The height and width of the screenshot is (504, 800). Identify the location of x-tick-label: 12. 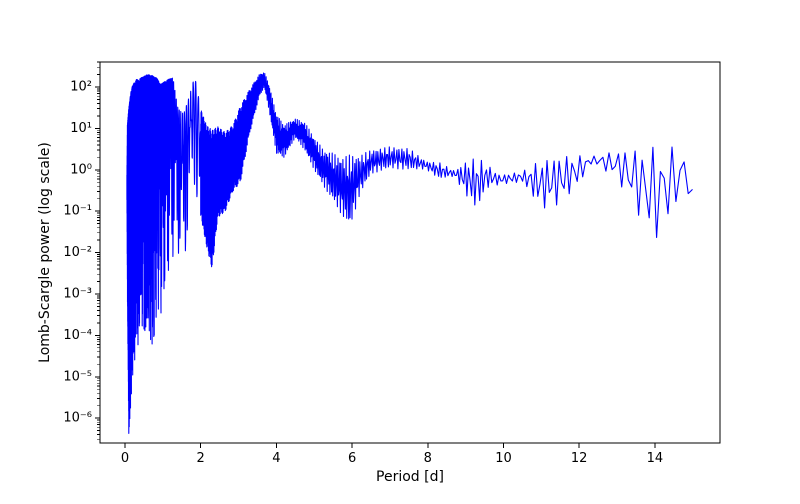
(579, 458).